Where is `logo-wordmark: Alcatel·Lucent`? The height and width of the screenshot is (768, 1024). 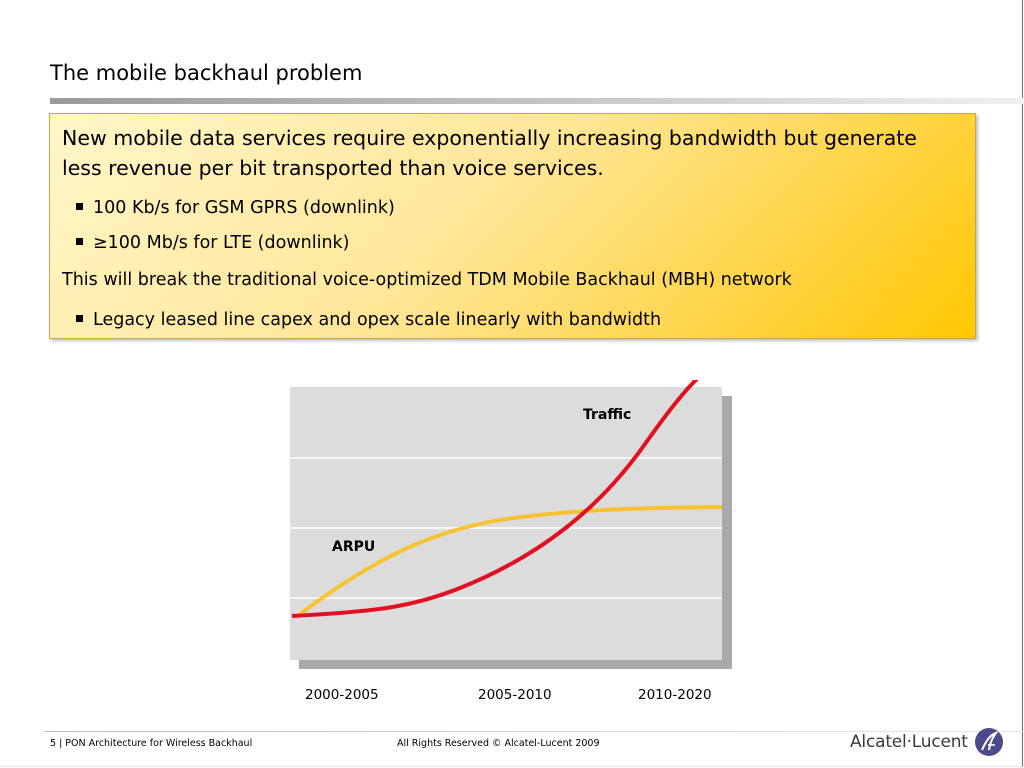
logo-wordmark: Alcatel·Lucent is located at coordinates (909, 742).